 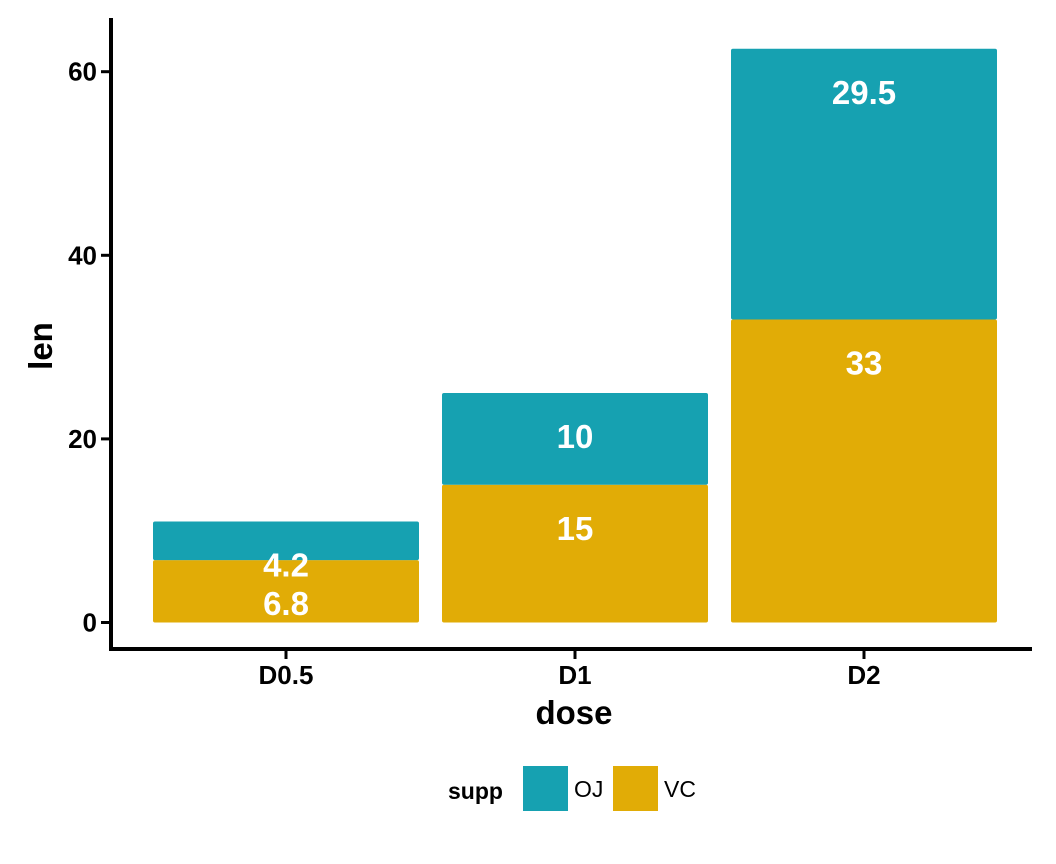 I want to click on legend-swatch-oj, so click(x=545, y=788).